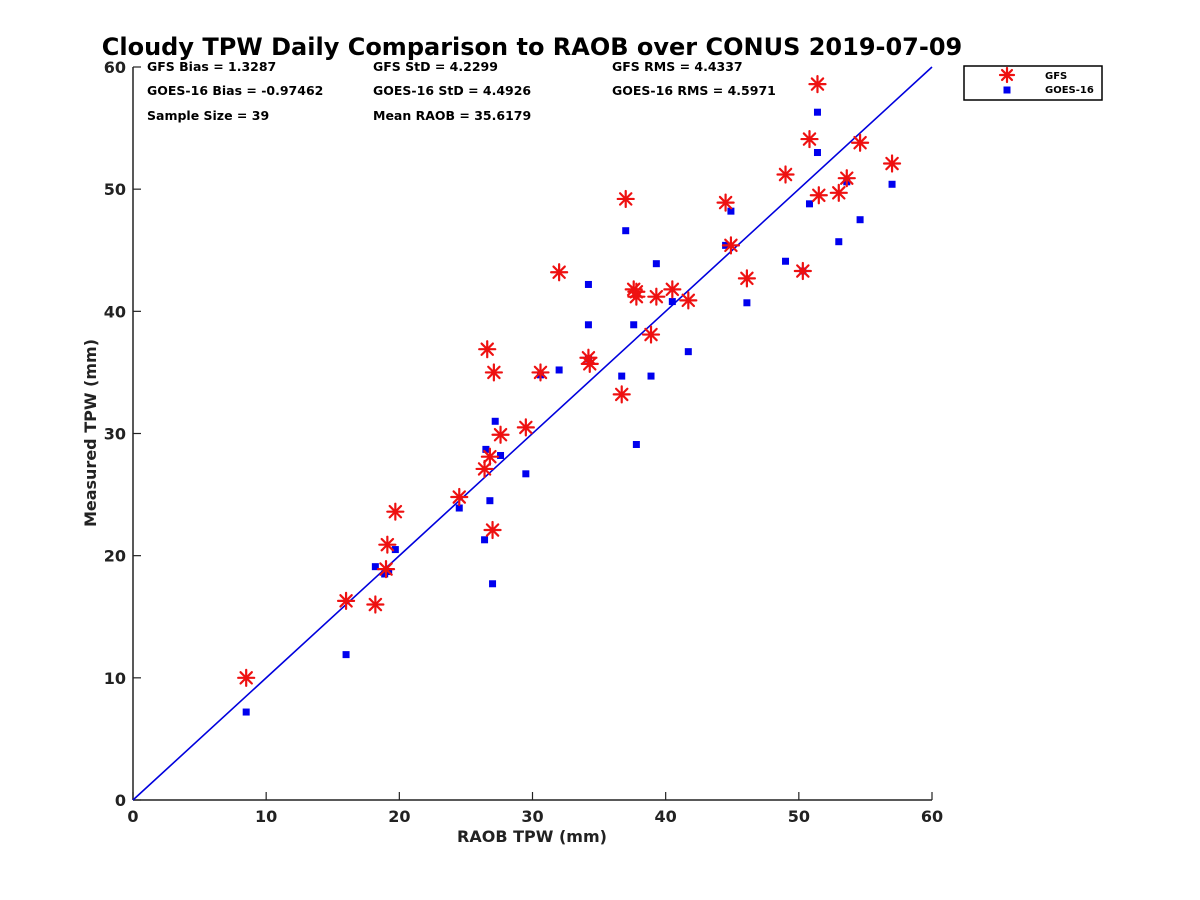  What do you see at coordinates (208, 115) in the screenshot?
I see `stat-sample-size: Sample Size = 39` at bounding box center [208, 115].